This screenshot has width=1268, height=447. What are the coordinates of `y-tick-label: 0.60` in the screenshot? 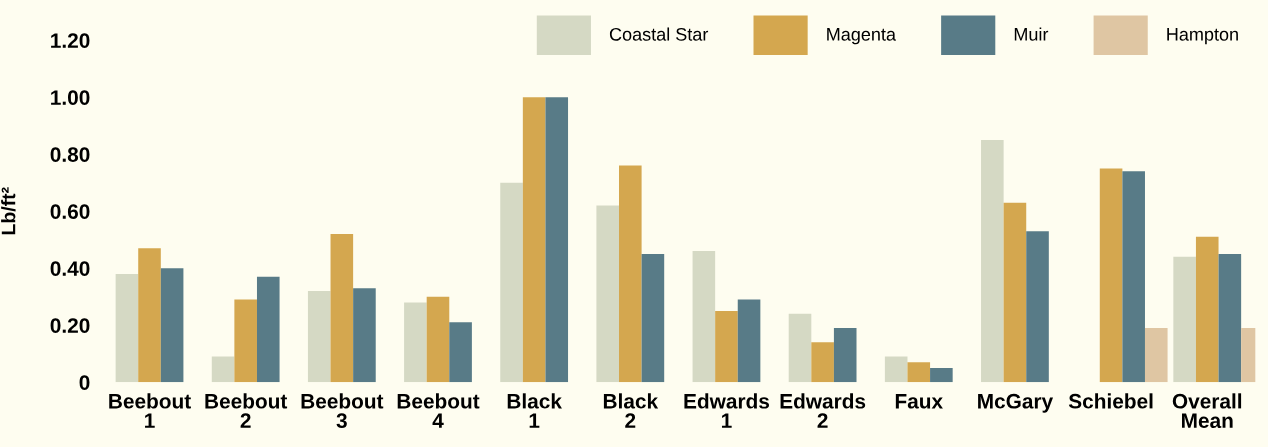 It's located at (70, 211).